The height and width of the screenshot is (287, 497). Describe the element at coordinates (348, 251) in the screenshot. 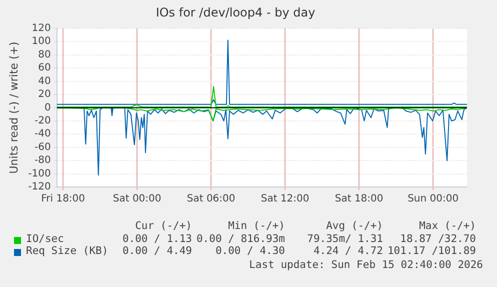

I see `text: 4.24 / 4.72` at that location.